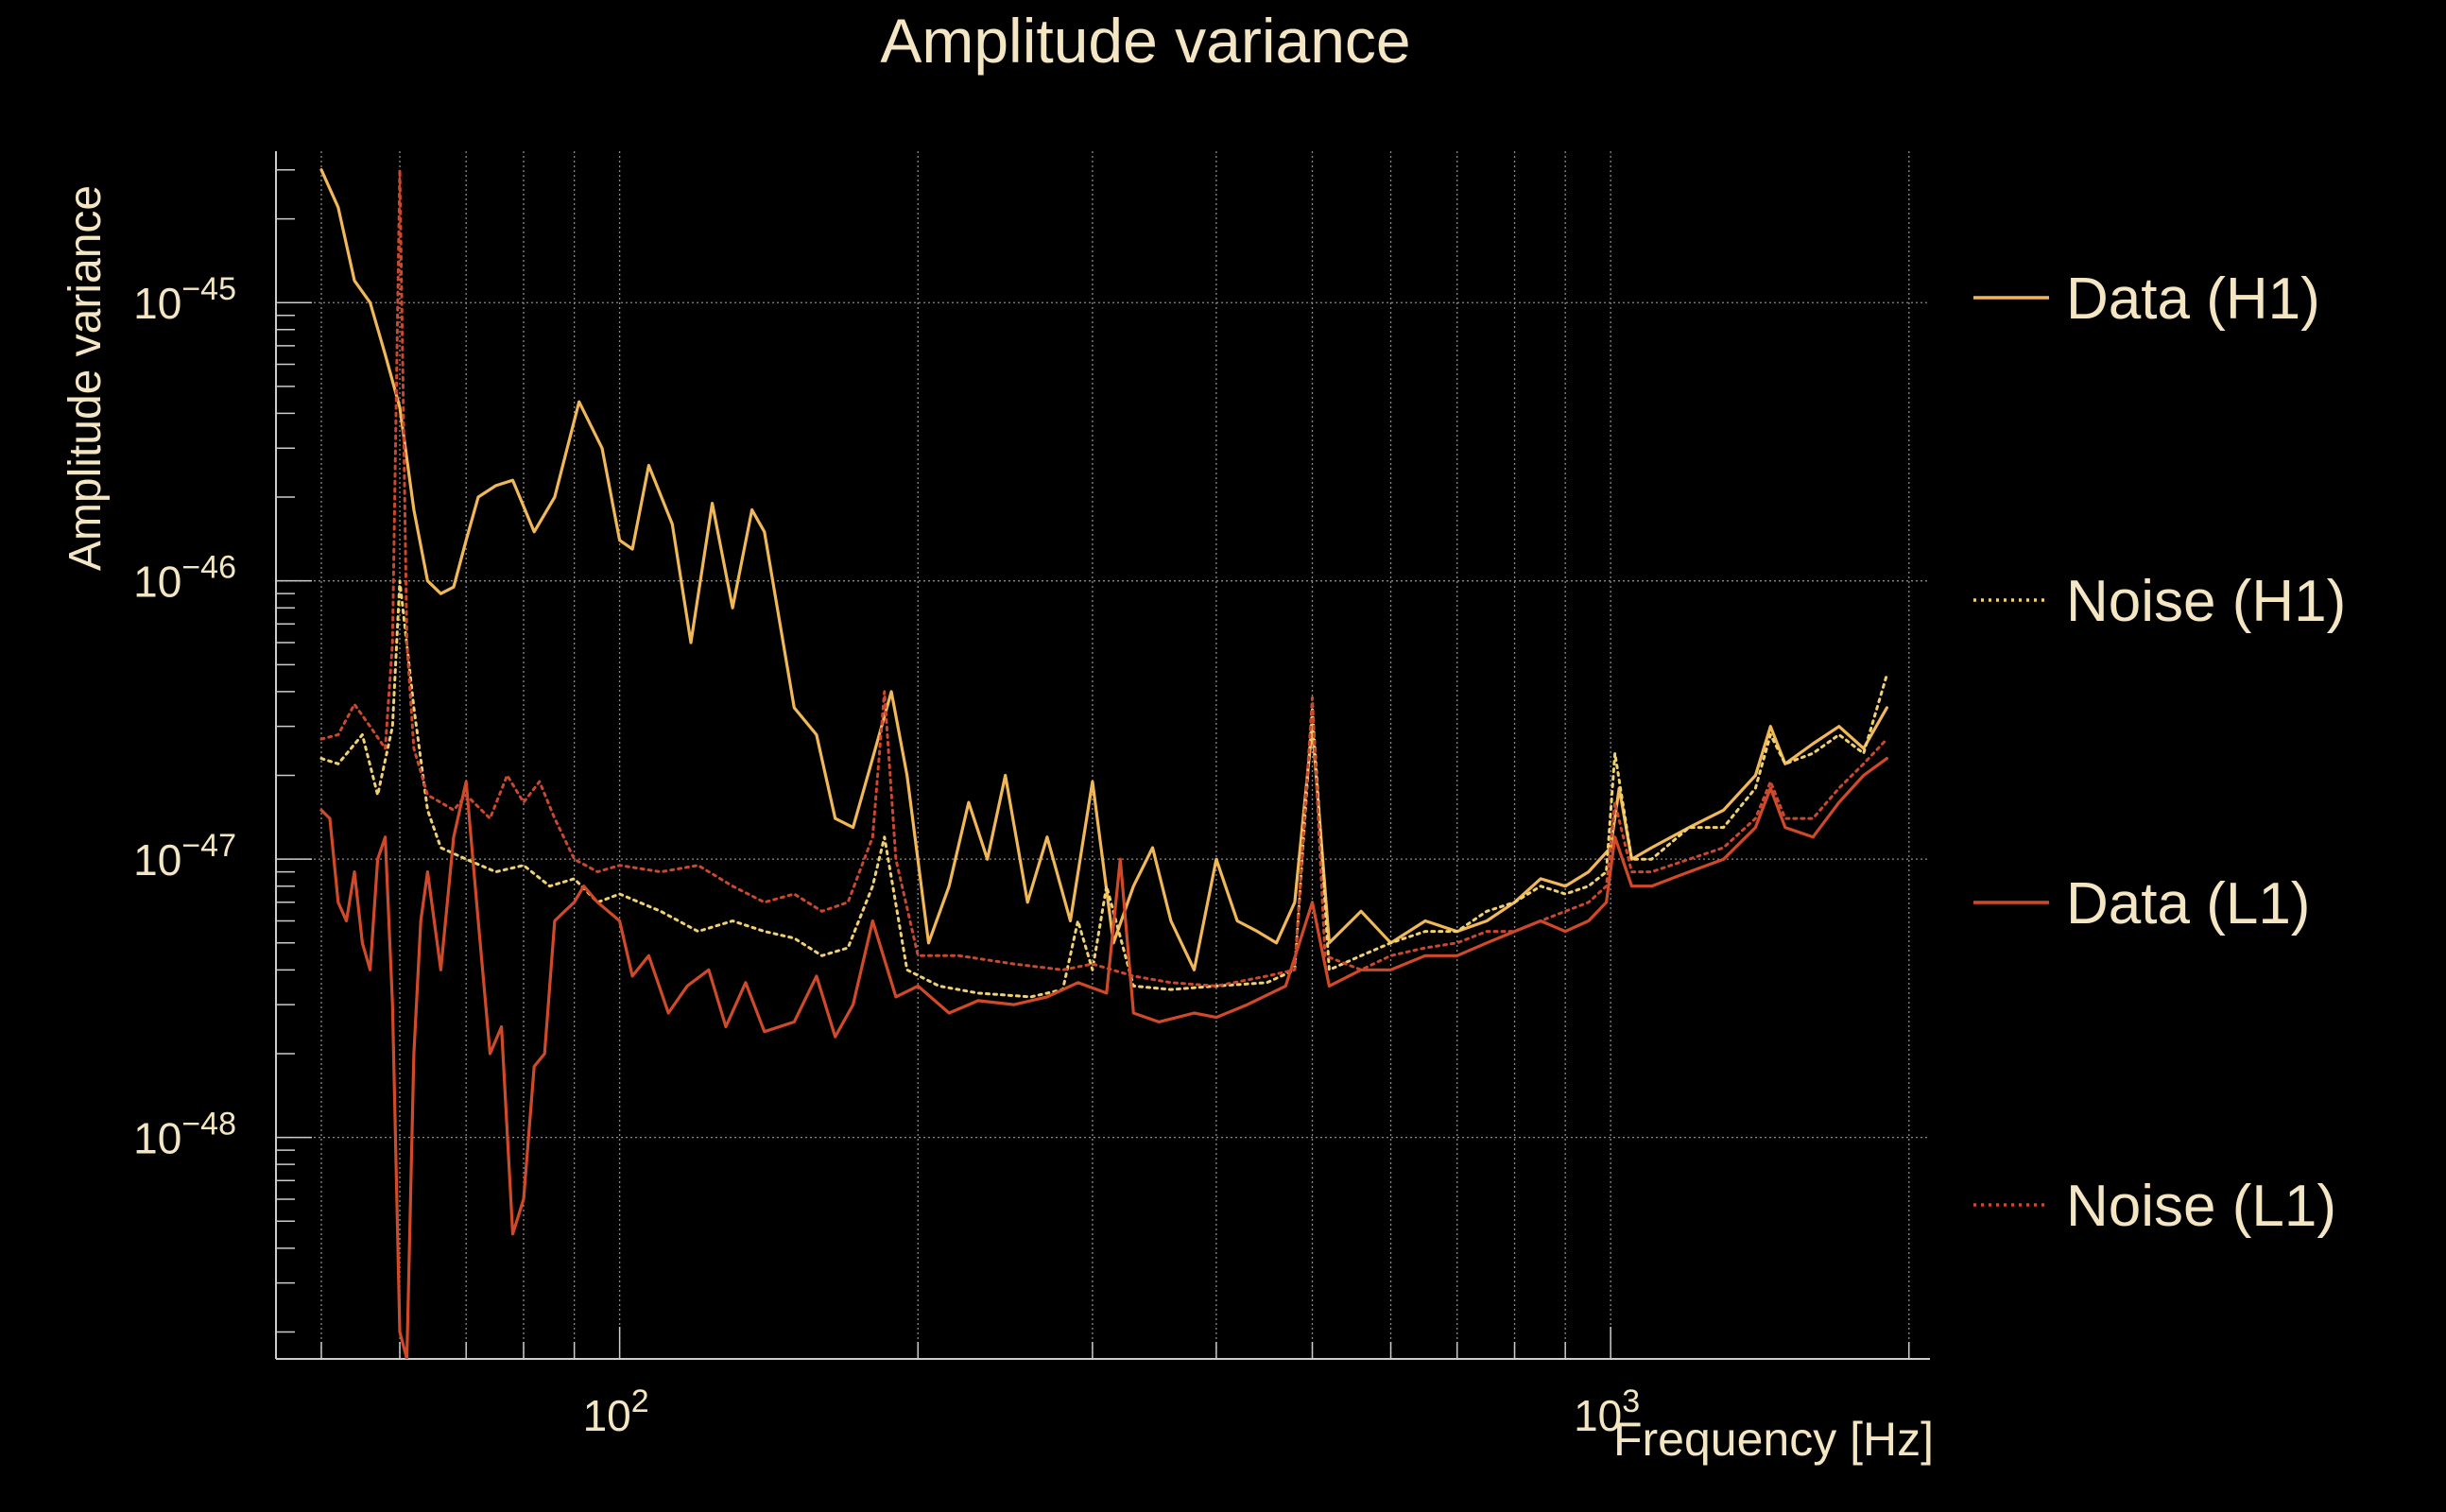 The width and height of the screenshot is (2446, 1512). What do you see at coordinates (2201, 1206) in the screenshot?
I see `legend-label-noise-l1: Noise (L1)` at bounding box center [2201, 1206].